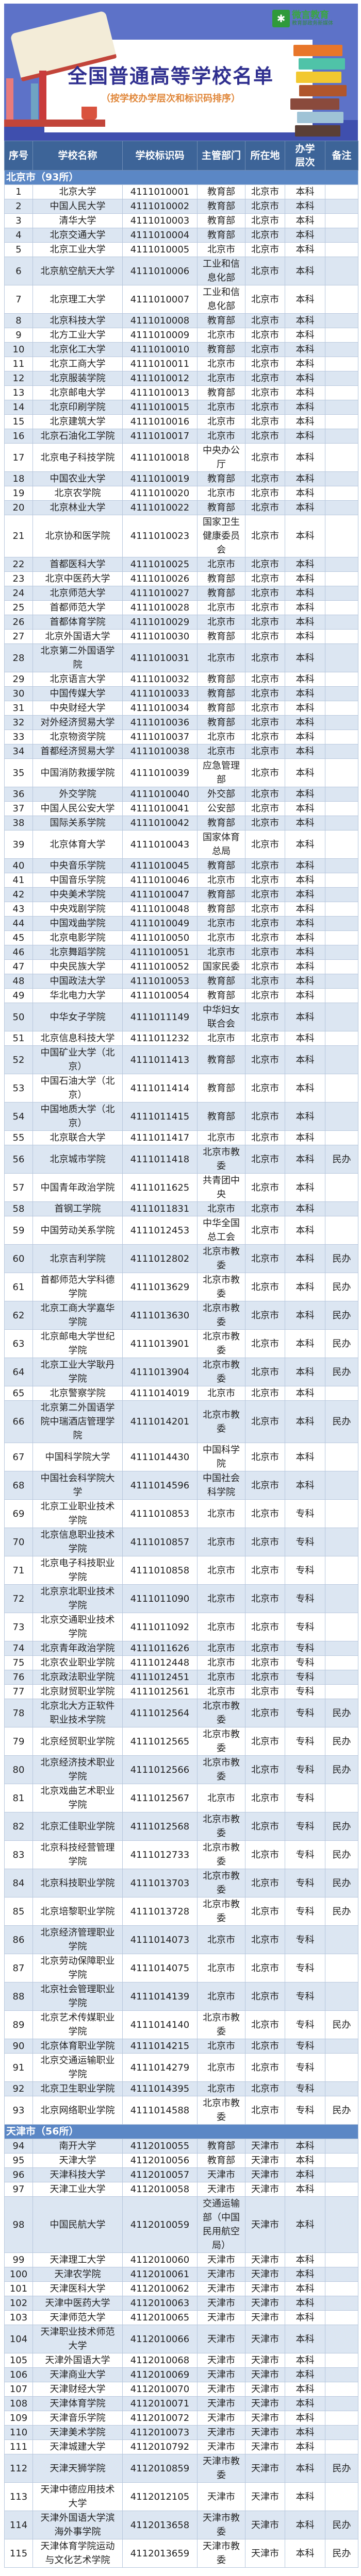 This screenshot has height=2576, width=361. Describe the element at coordinates (221, 636) in the screenshot. I see `cell-dept: 教育部` at that location.